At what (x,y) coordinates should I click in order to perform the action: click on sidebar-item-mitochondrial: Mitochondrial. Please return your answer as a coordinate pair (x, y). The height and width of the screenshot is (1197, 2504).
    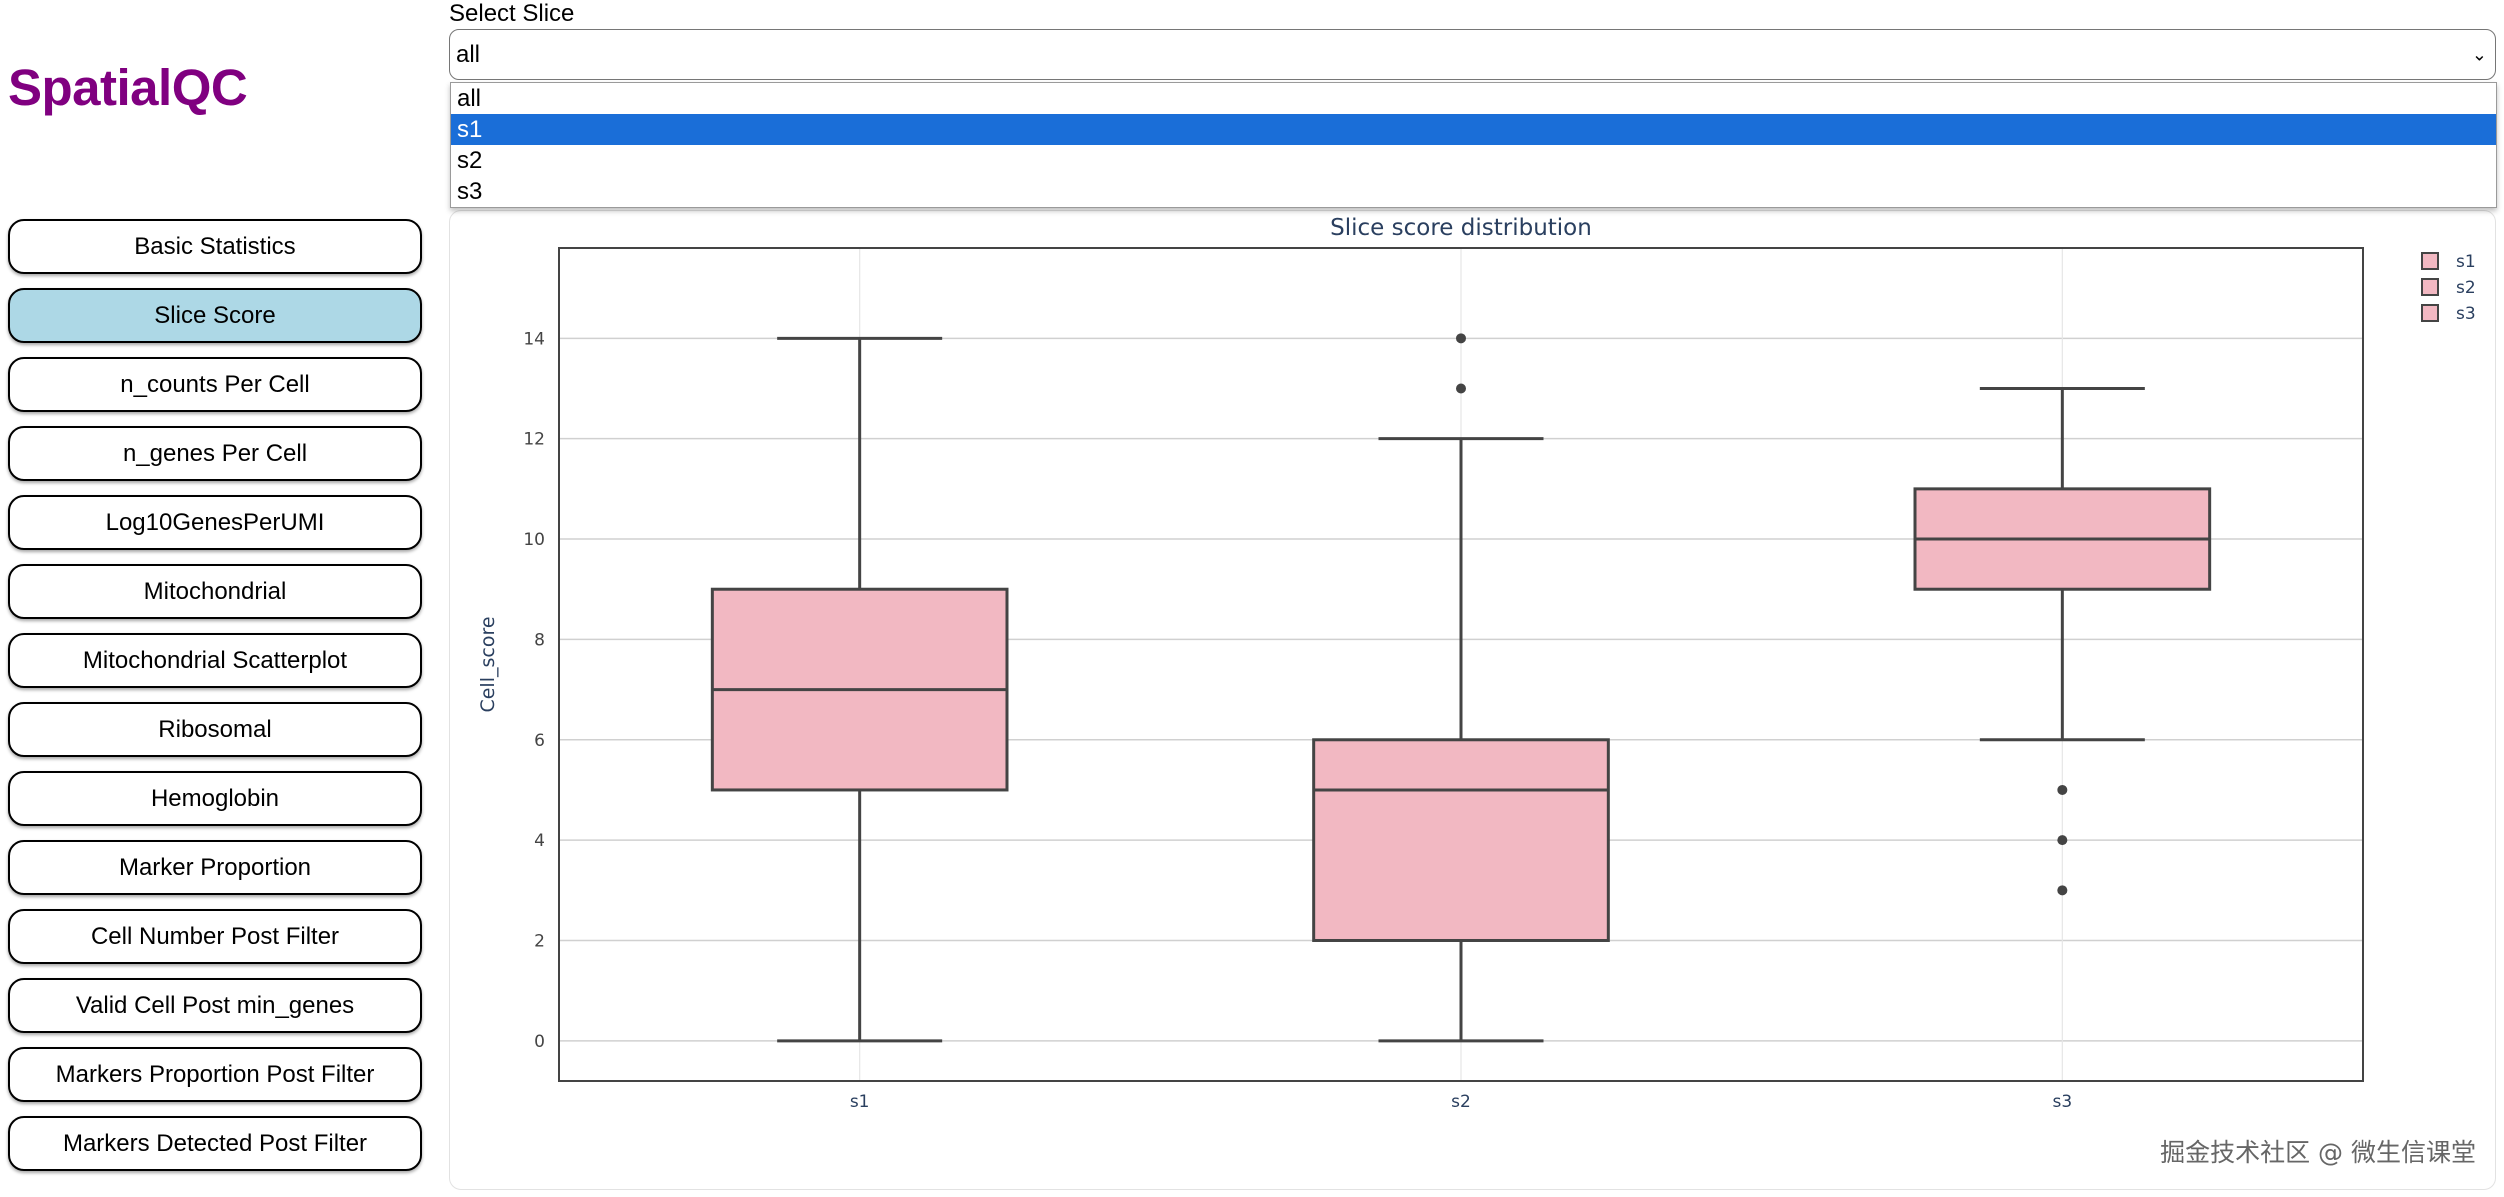
    Looking at the image, I should click on (215, 591).